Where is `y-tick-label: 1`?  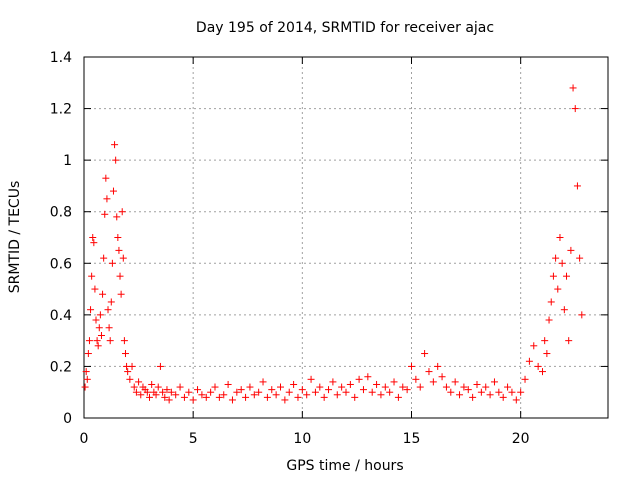 y-tick-label: 1 is located at coordinates (67, 161).